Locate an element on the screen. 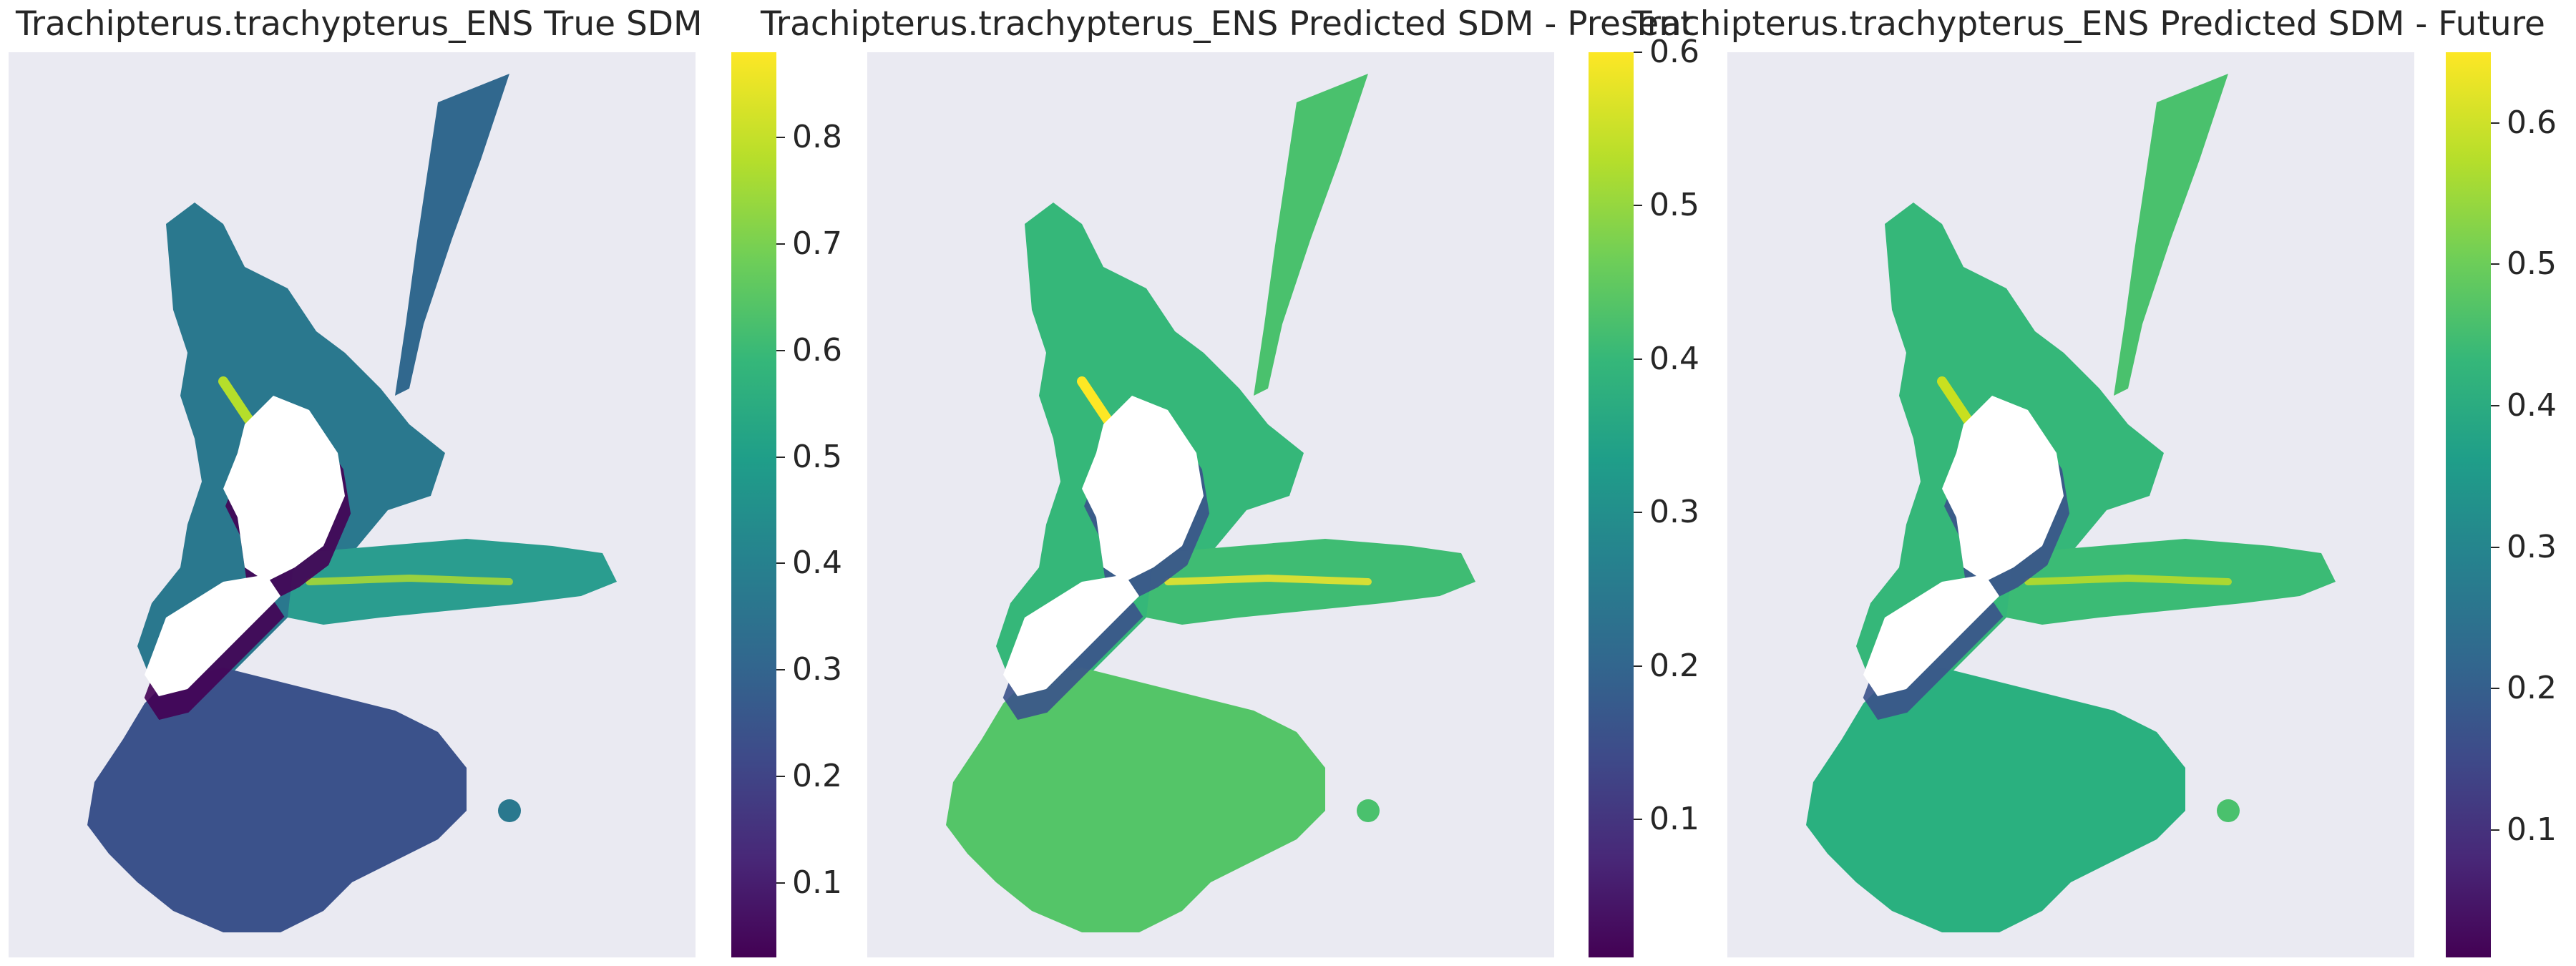  chart-title: Trachipterus.trachypterus_ENS True SDM is located at coordinates (359, 24).